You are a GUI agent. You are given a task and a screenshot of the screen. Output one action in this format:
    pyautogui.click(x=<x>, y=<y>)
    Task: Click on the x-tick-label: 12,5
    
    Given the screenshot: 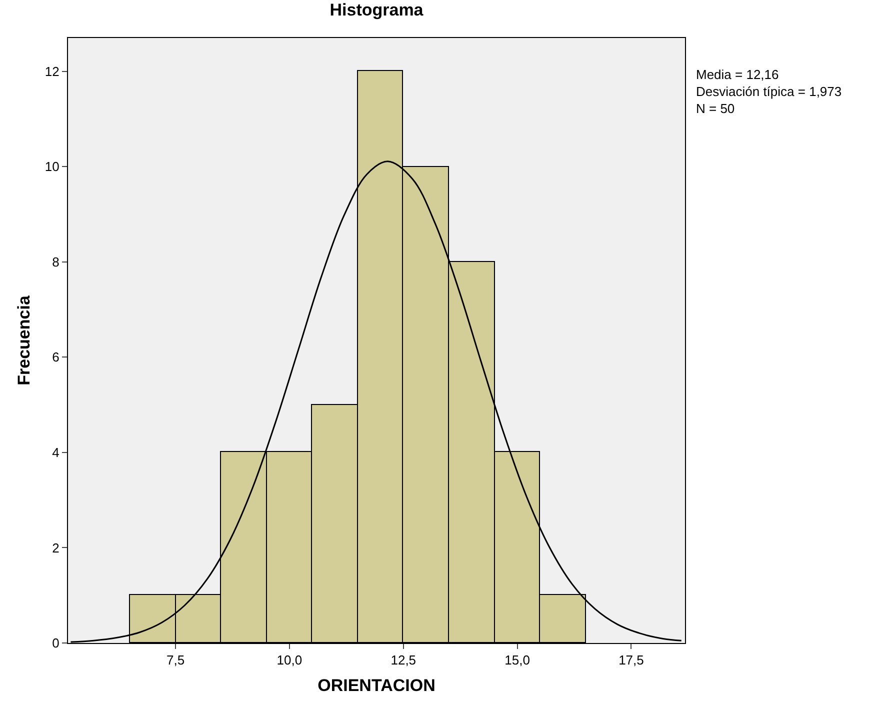 What is the action you would take?
    pyautogui.click(x=403, y=660)
    